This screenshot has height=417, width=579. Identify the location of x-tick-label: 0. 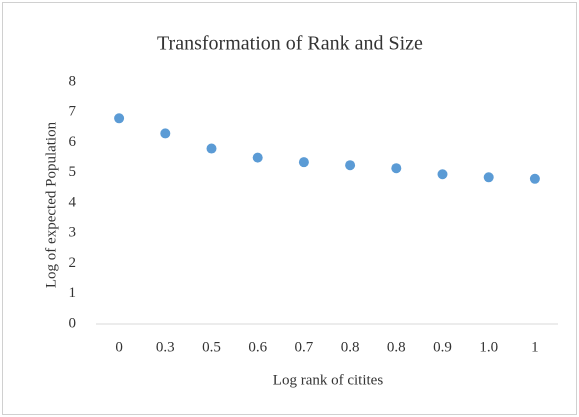
(119, 347).